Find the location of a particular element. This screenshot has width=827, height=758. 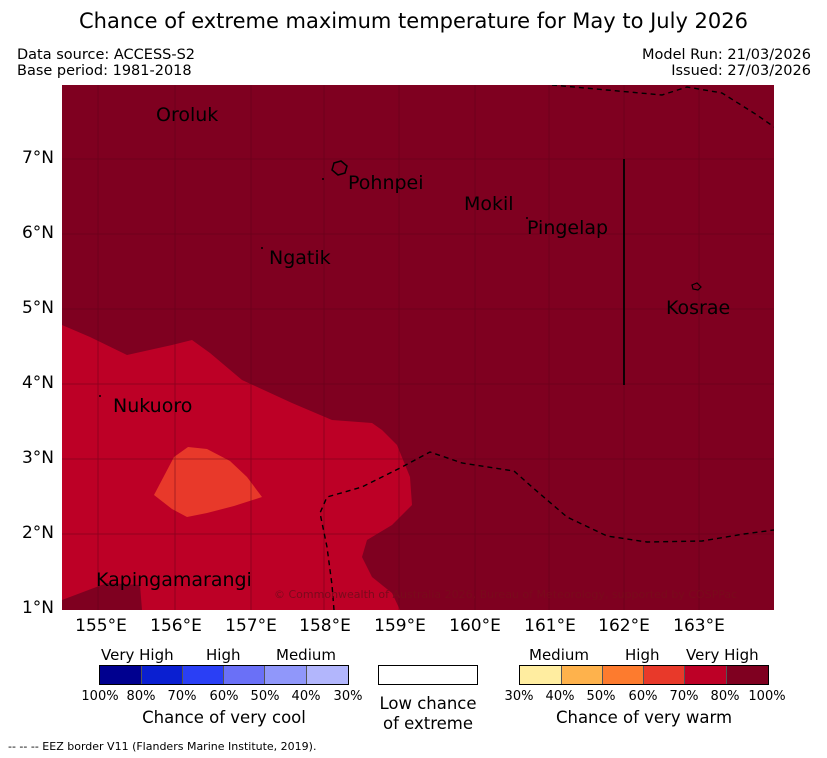

lon-label-155e: 155°E is located at coordinates (101, 626).